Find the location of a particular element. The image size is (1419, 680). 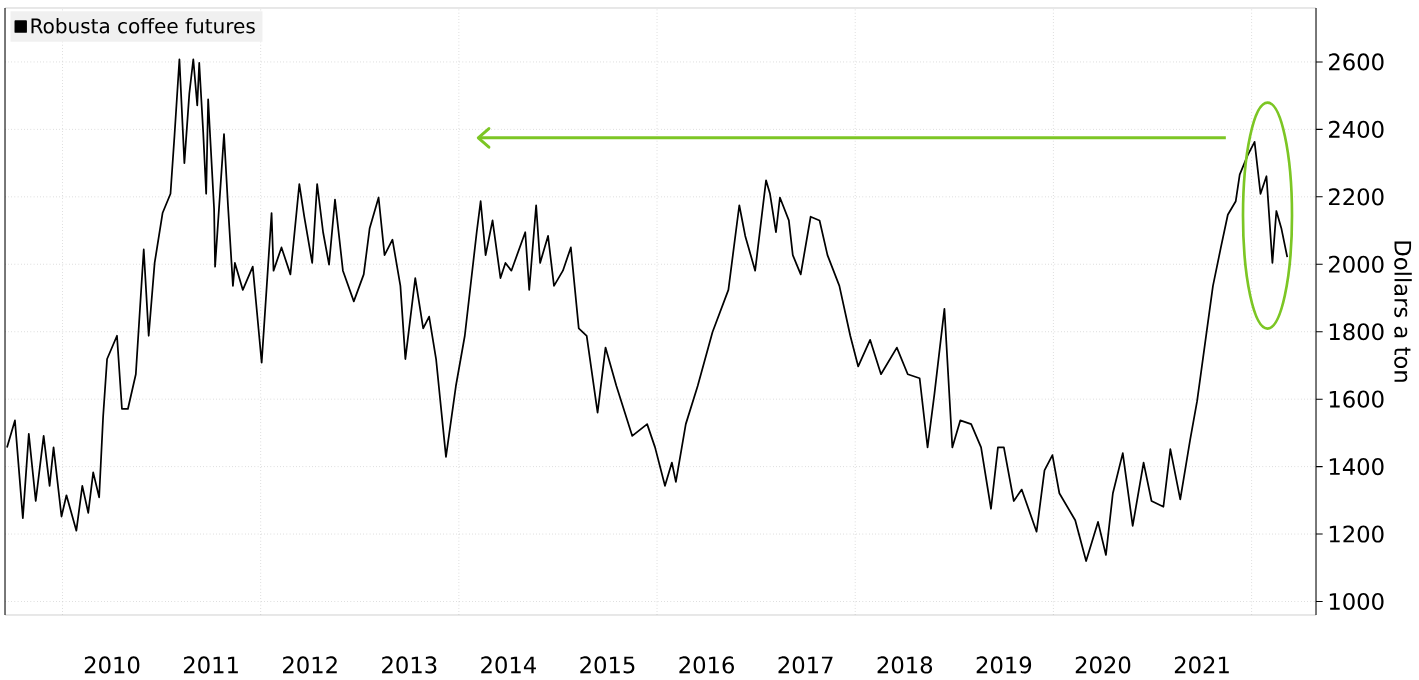

x-tick-label: 2013 is located at coordinates (409, 665).